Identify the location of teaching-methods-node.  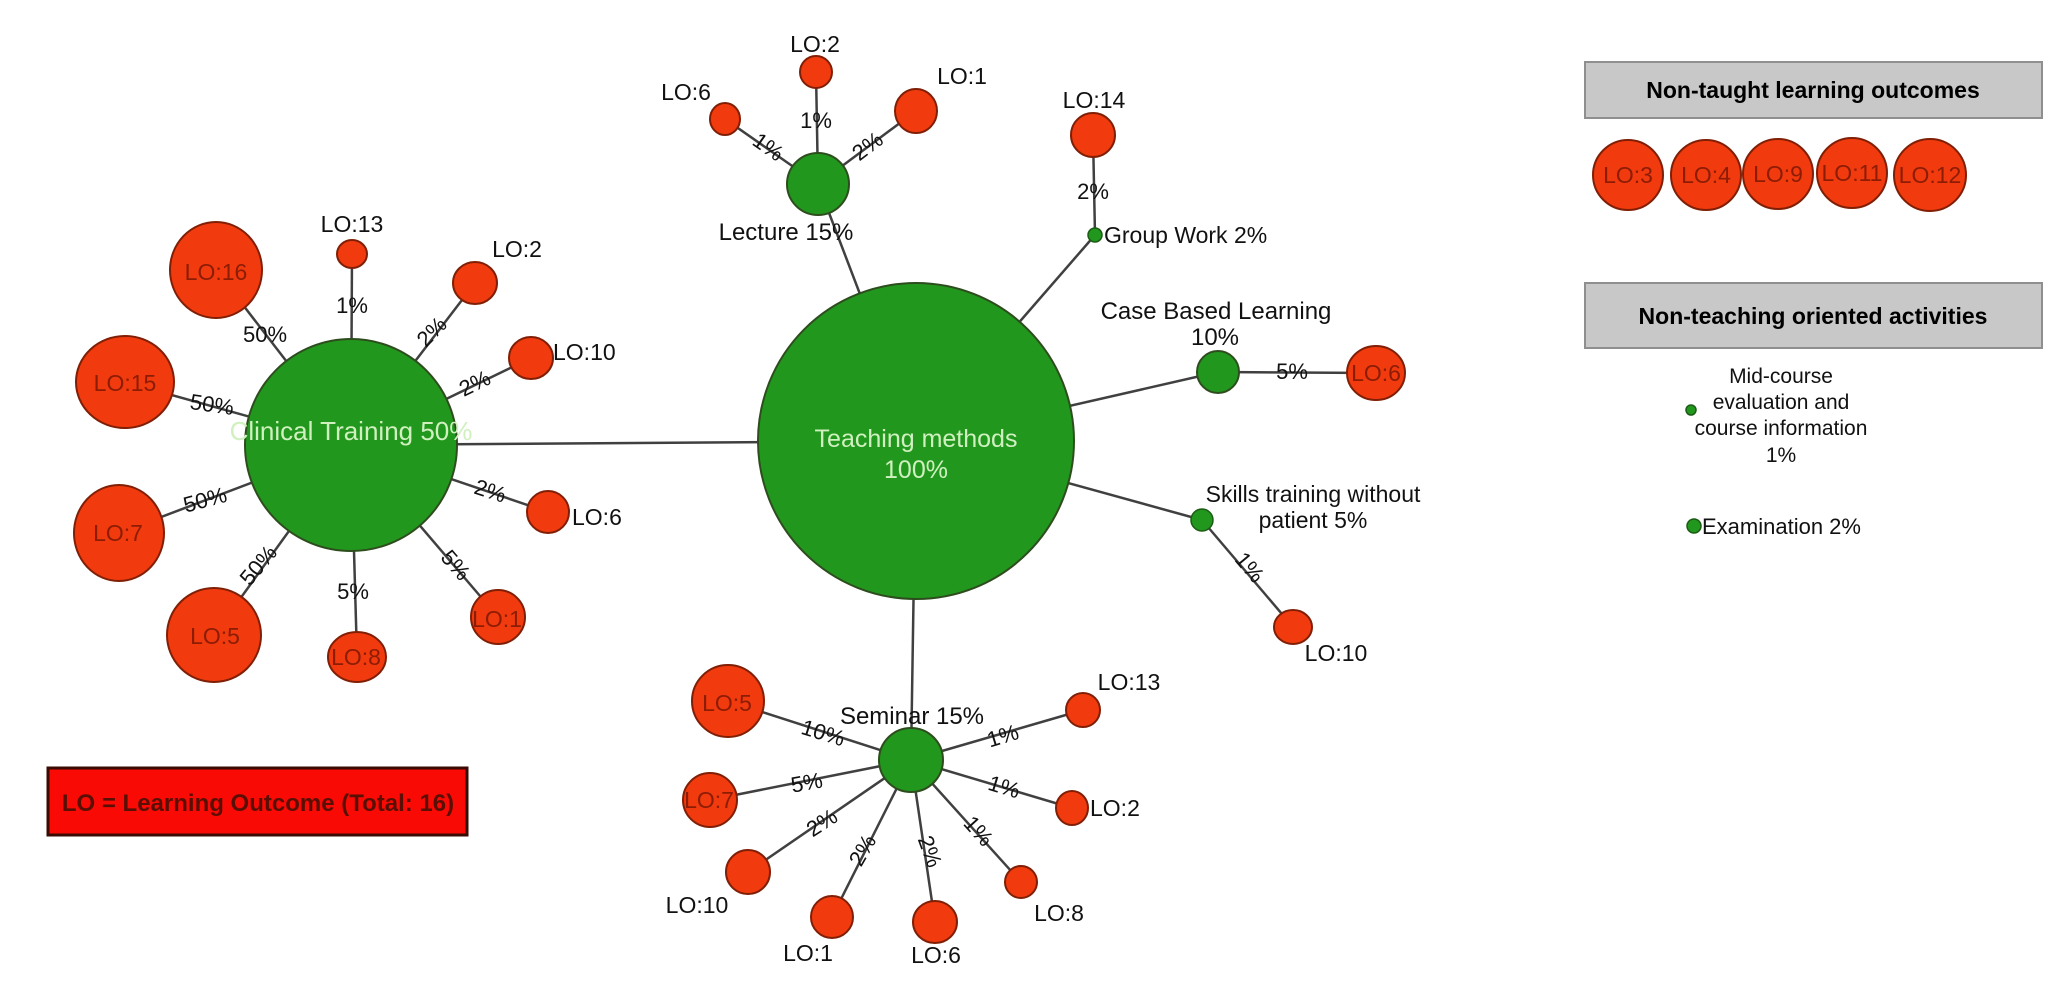
(916, 441).